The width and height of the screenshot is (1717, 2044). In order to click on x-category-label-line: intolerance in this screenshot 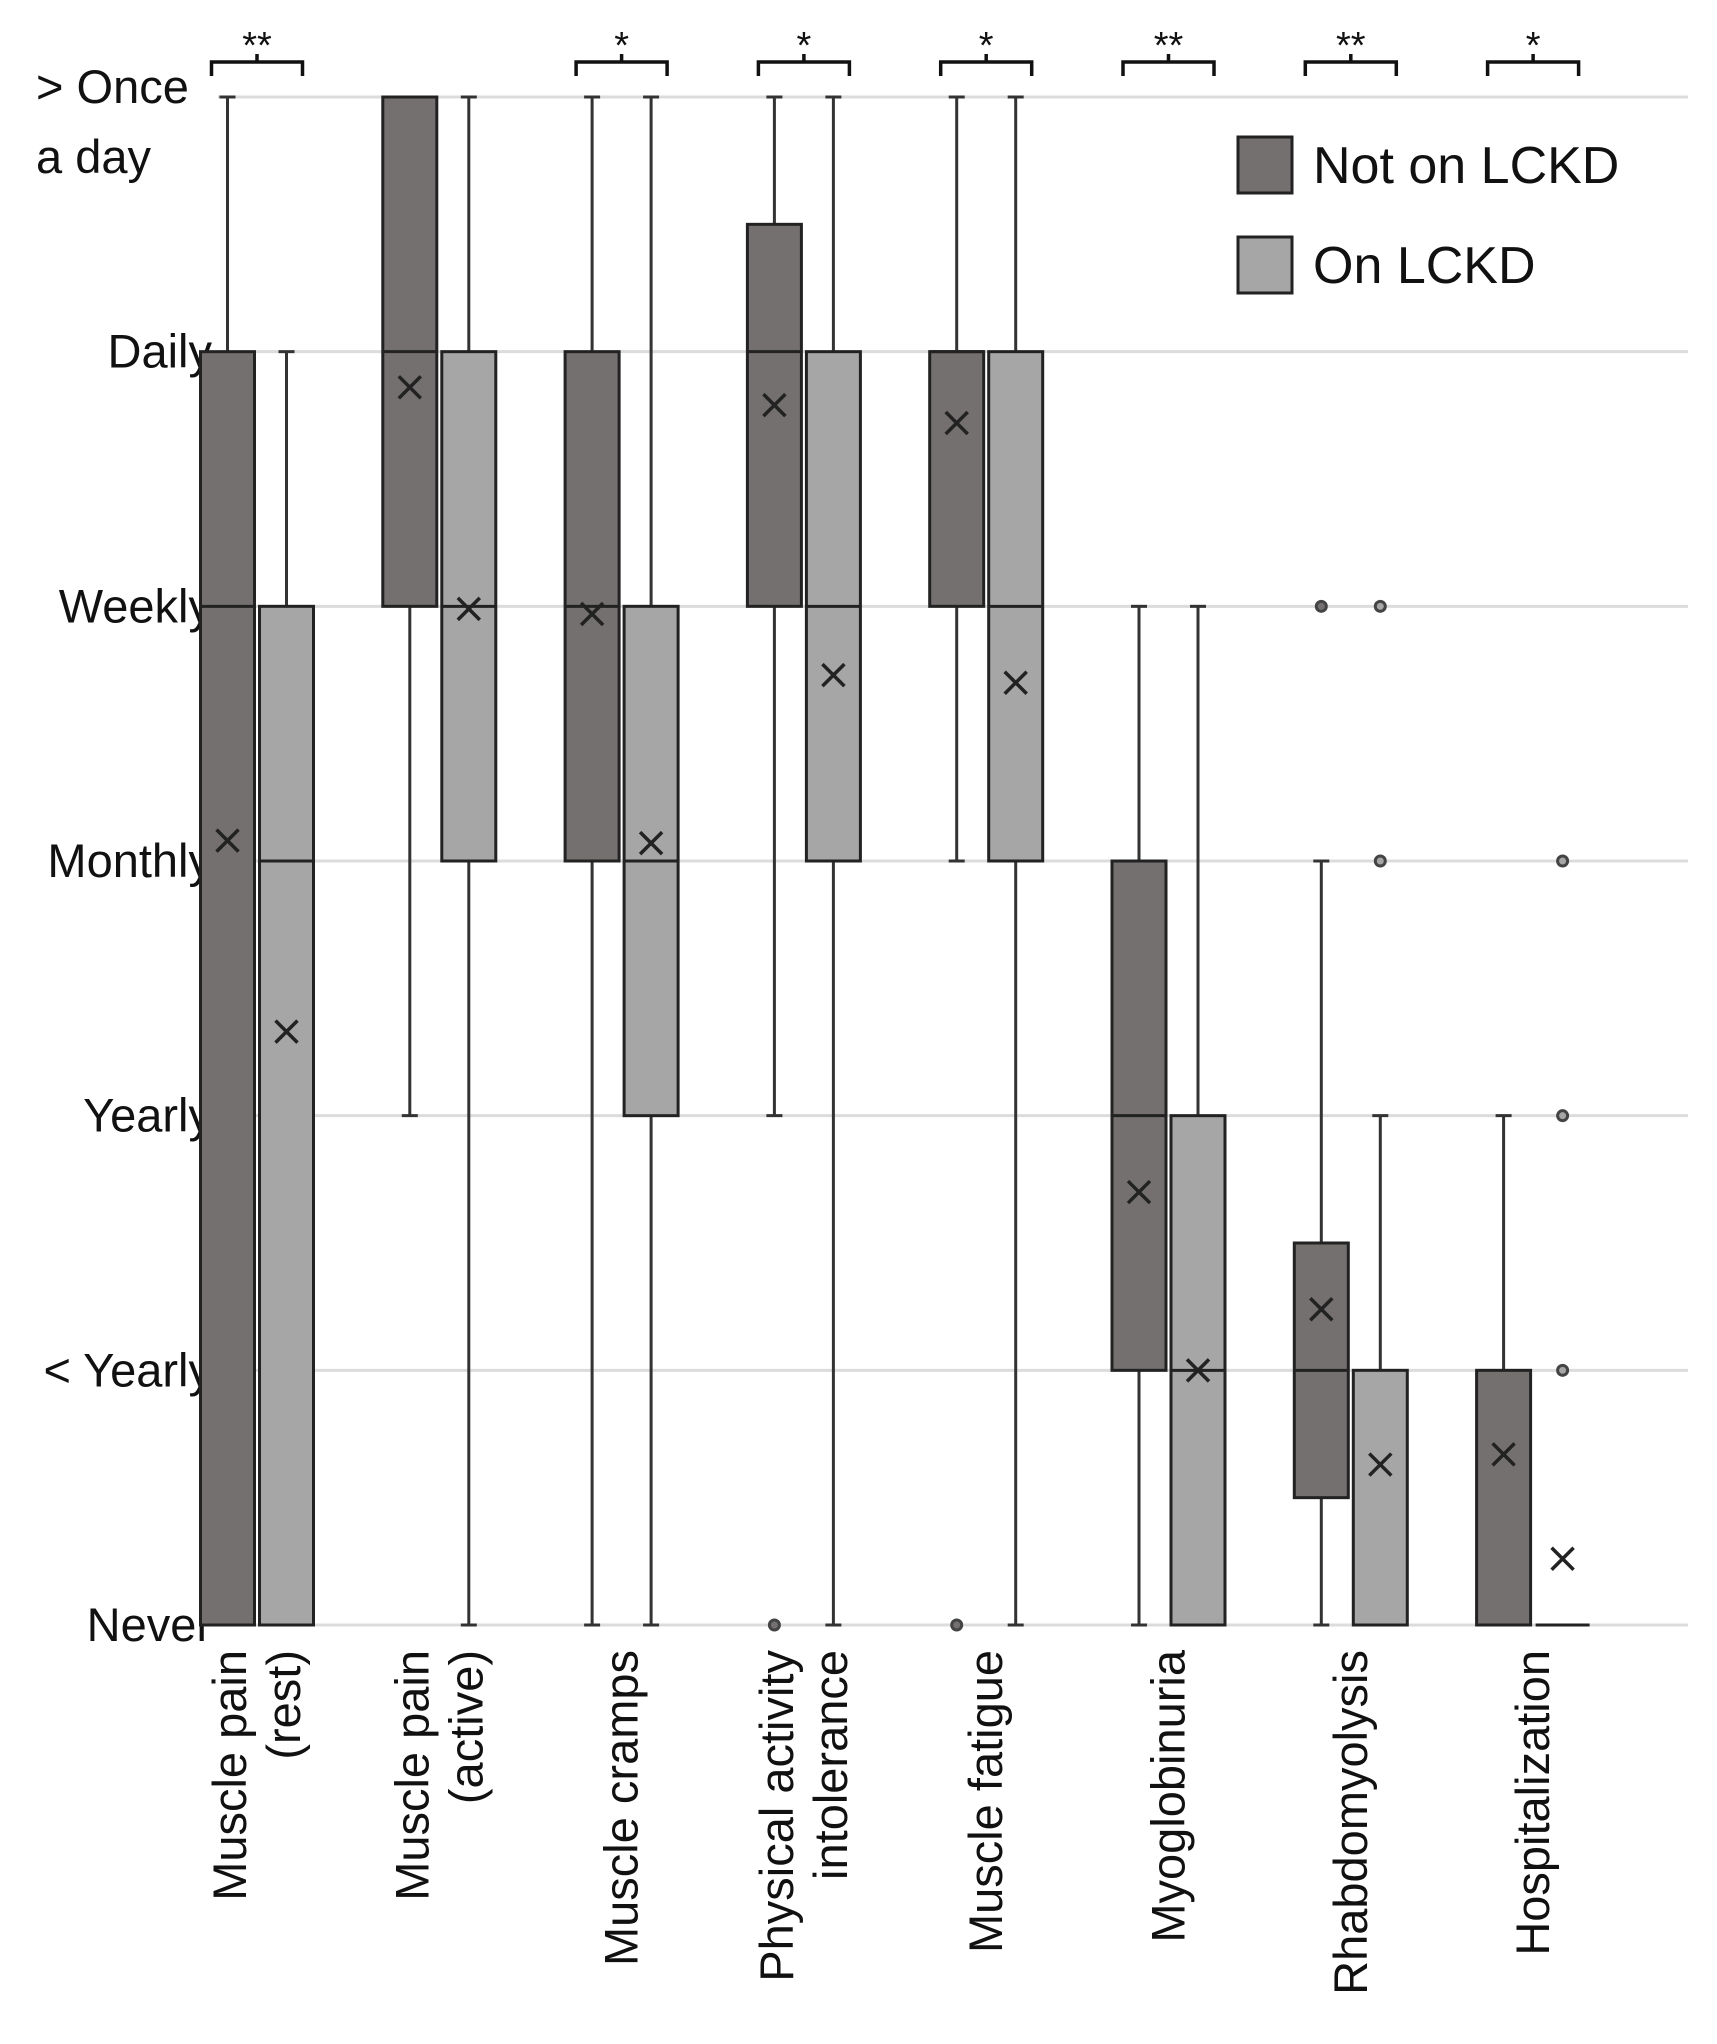, I will do `click(830, 1765)`.